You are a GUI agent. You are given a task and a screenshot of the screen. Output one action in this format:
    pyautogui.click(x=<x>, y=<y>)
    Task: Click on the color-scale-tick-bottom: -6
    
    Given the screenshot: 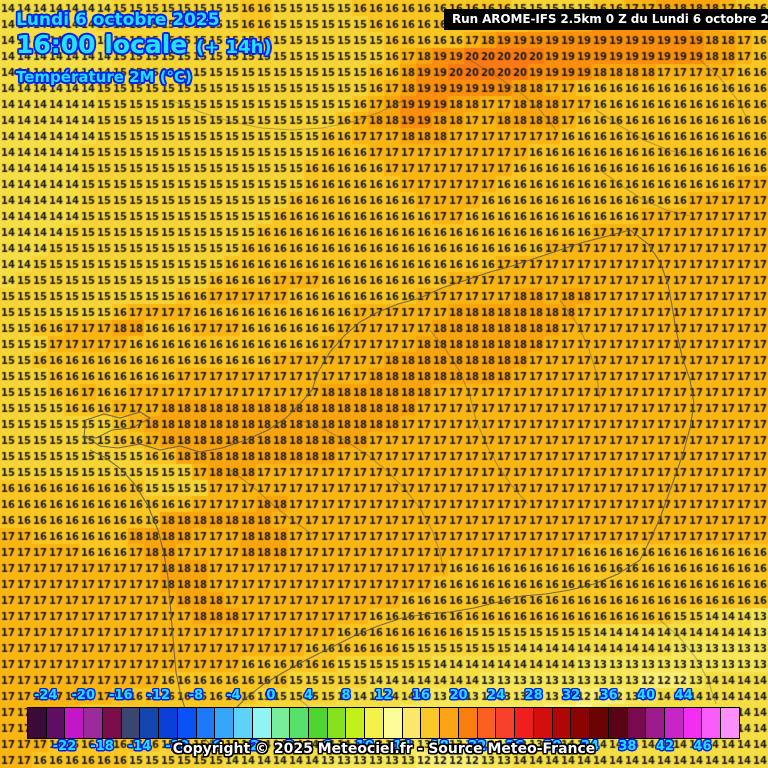 What is the action you would take?
    pyautogui.click(x=214, y=746)
    